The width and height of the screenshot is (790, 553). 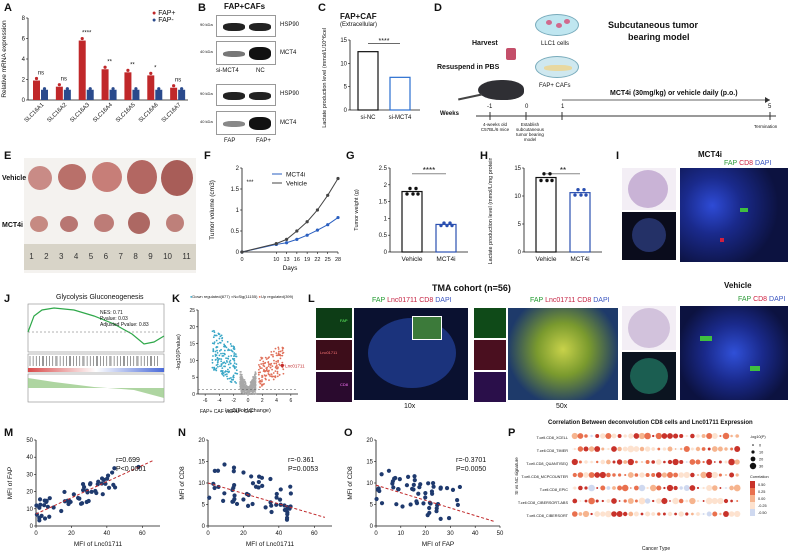 I want to click on x-tick-label: SLC16A1, so click(x=35, y=113).